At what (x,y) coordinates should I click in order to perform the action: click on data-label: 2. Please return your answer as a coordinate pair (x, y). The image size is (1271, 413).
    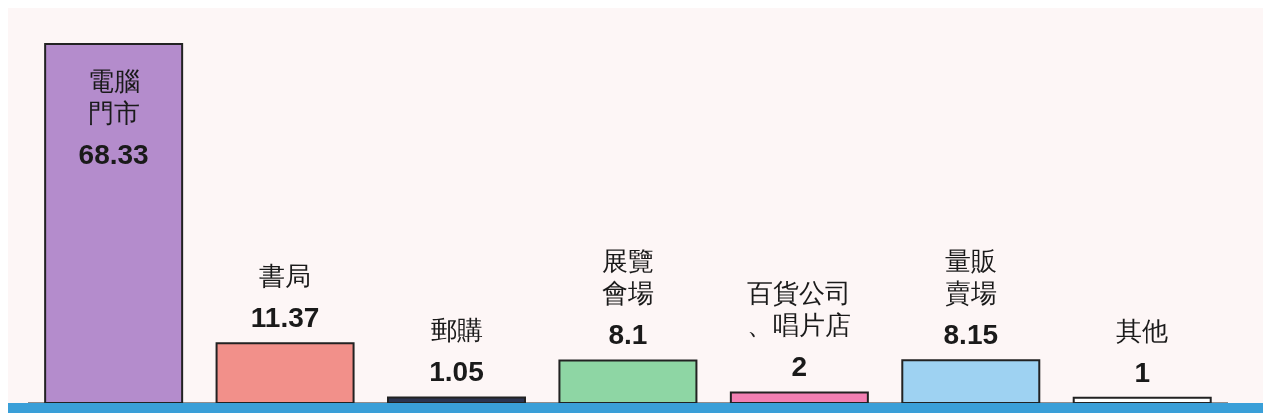
    Looking at the image, I should click on (799, 367).